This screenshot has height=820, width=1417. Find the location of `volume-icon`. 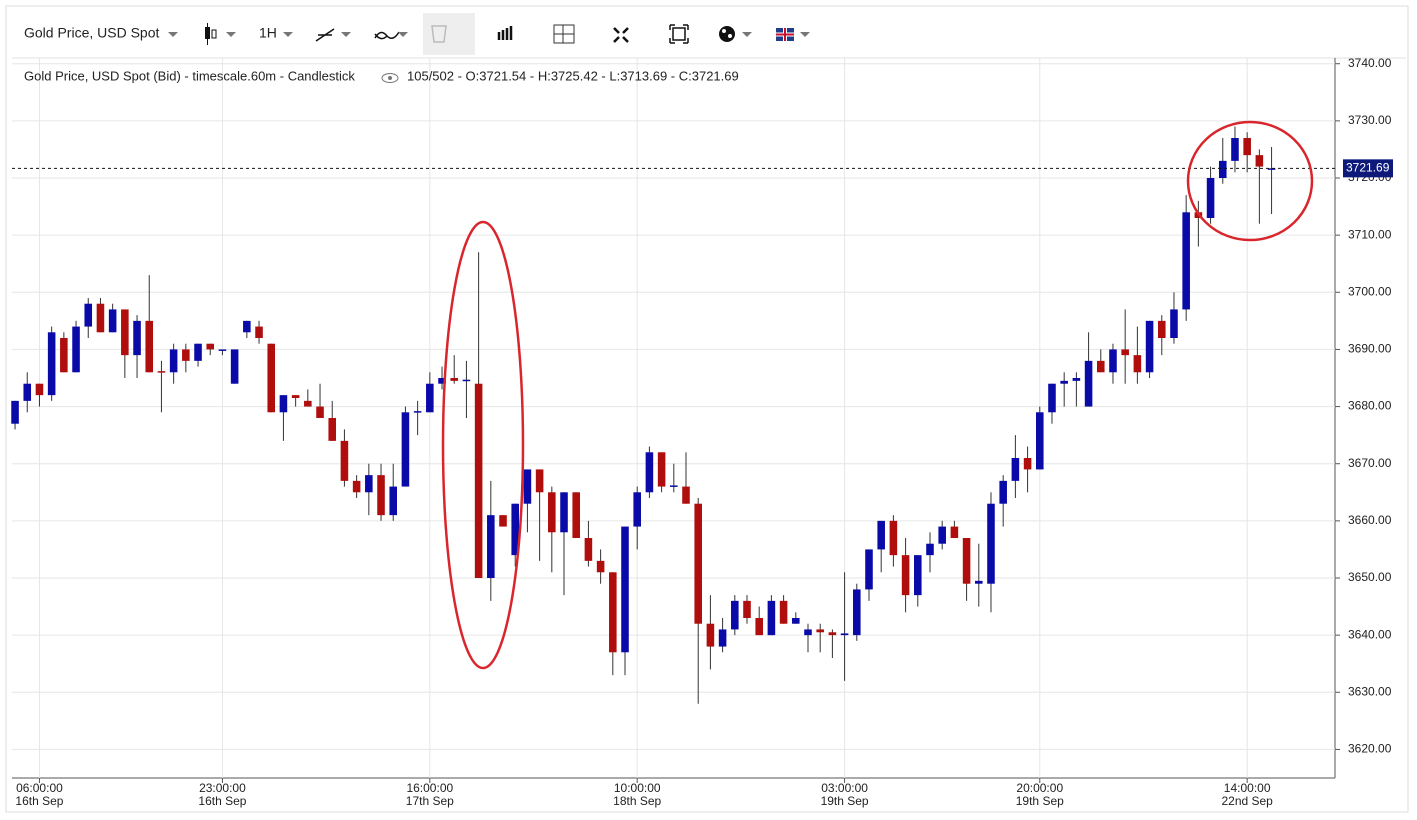

volume-icon is located at coordinates (505, 33).